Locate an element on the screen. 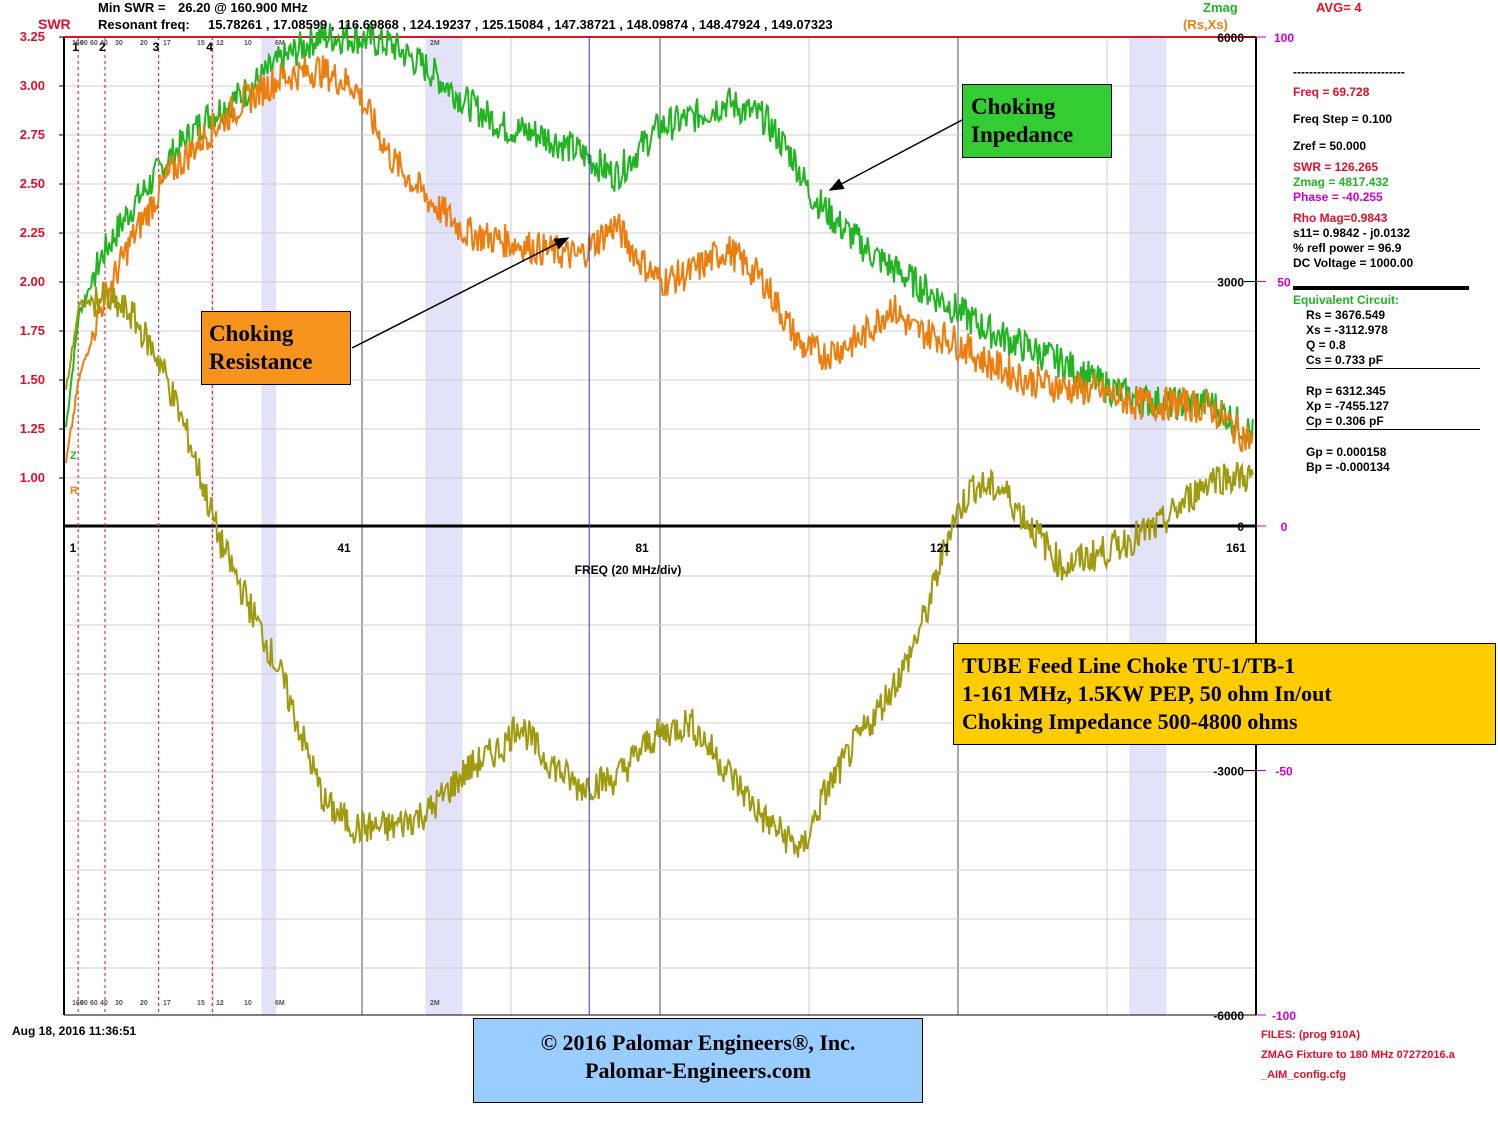  band-label-top: 20 is located at coordinates (144, 43).